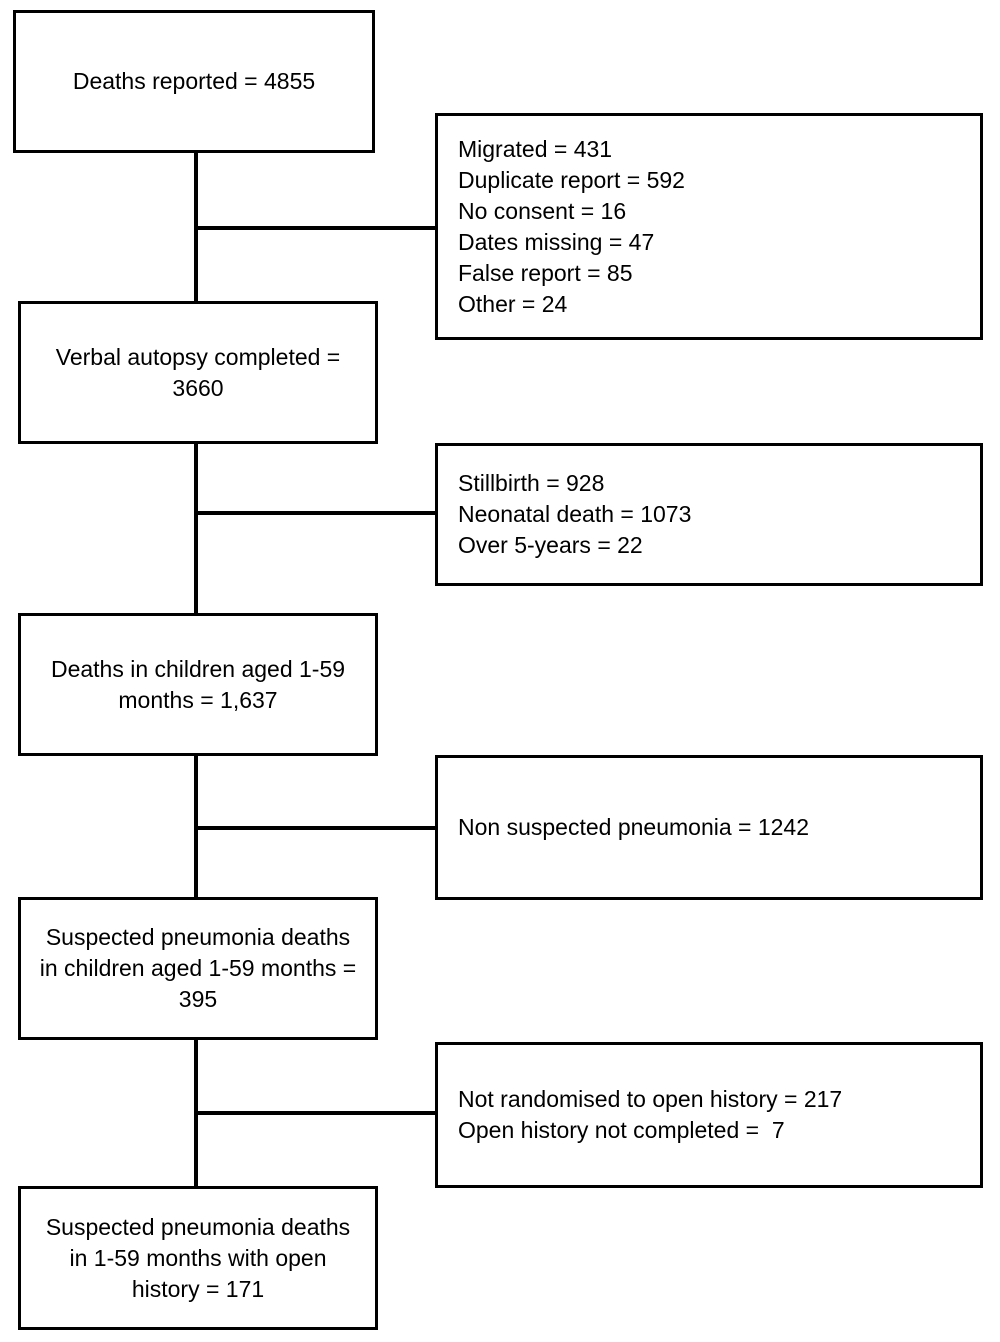 The width and height of the screenshot is (1000, 1342). I want to click on box-deaths-reported-text: Deaths reported = 4855, so click(194, 81).